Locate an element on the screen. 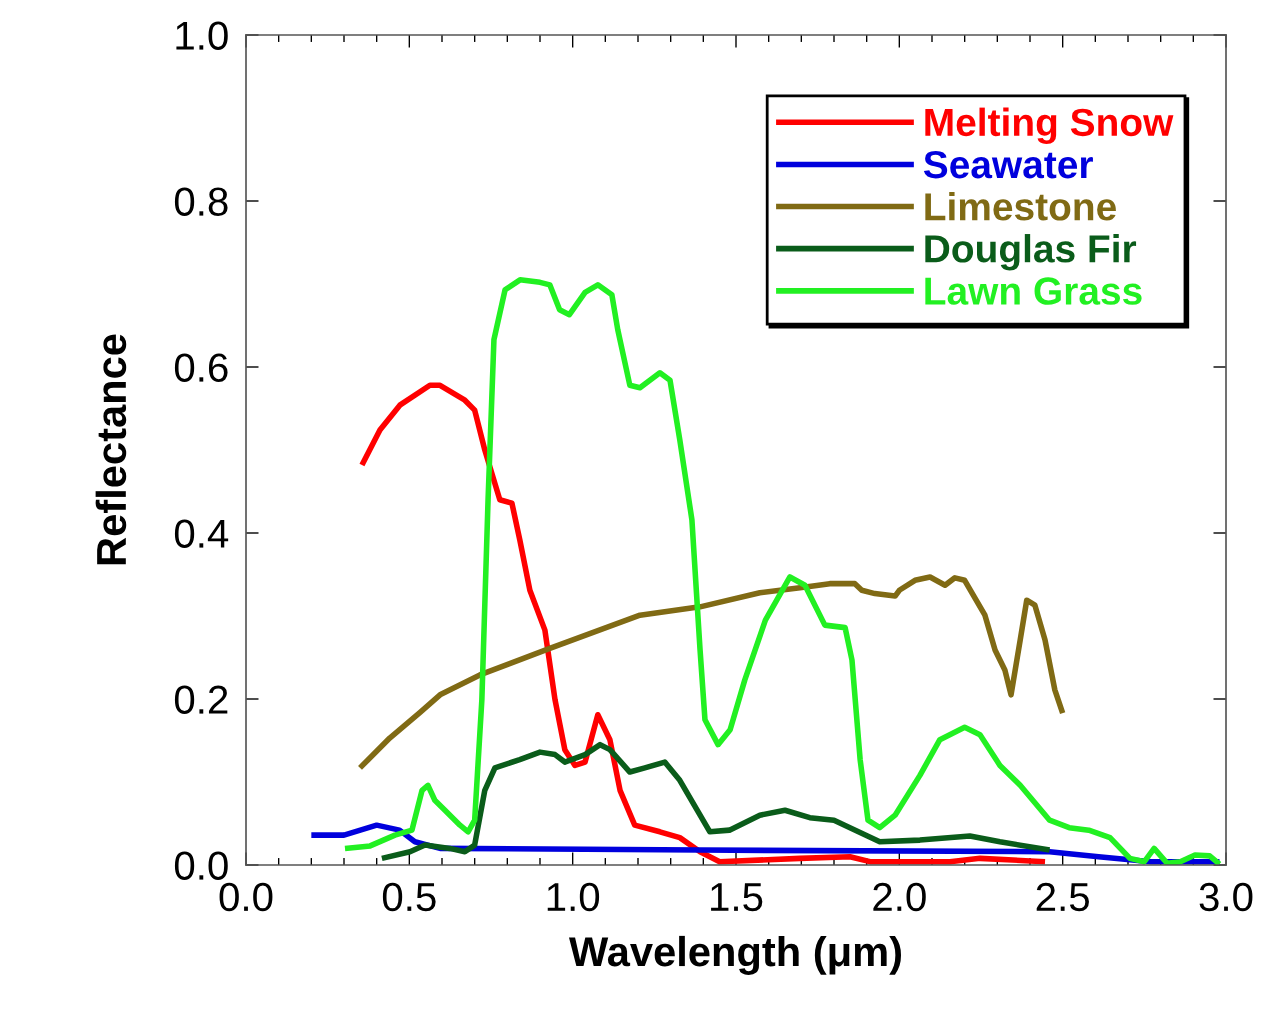  x-tick-label: 3.0 is located at coordinates (1226, 897).